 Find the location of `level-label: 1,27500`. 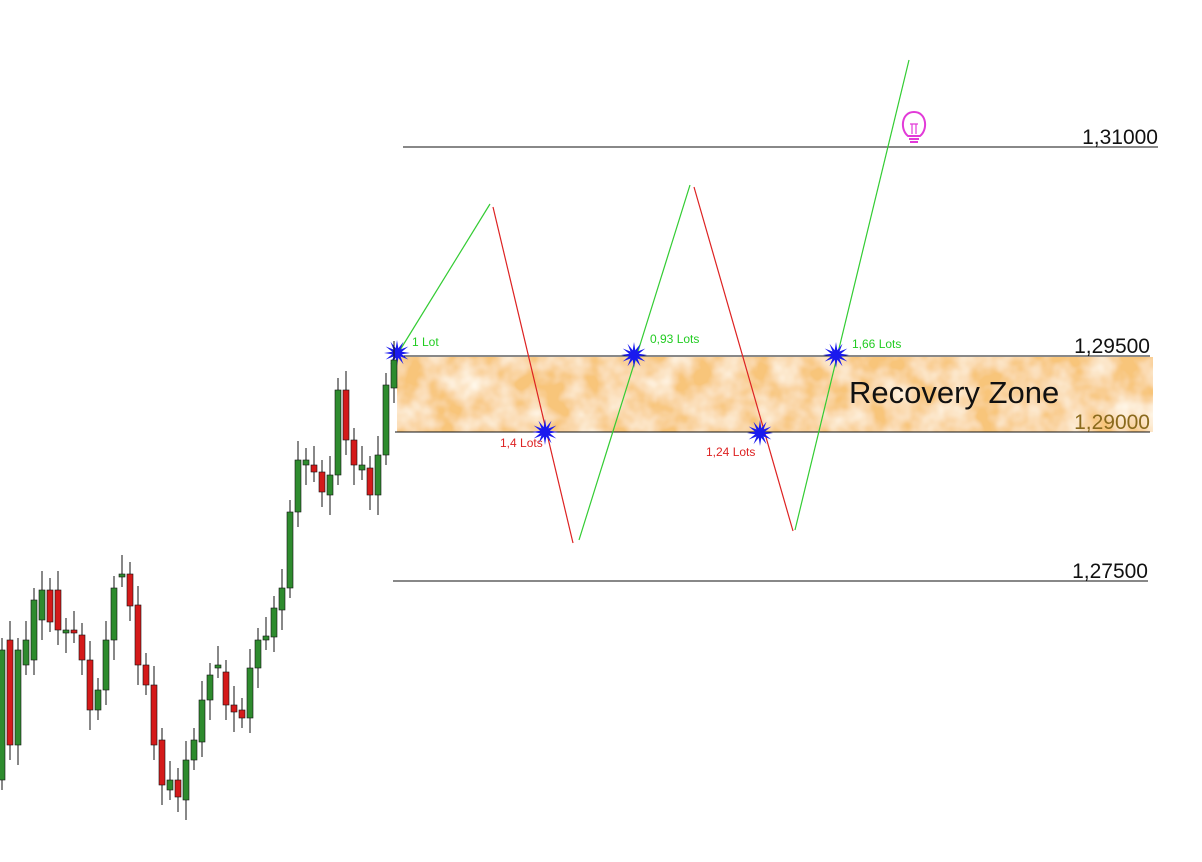

level-label: 1,27500 is located at coordinates (1110, 571).